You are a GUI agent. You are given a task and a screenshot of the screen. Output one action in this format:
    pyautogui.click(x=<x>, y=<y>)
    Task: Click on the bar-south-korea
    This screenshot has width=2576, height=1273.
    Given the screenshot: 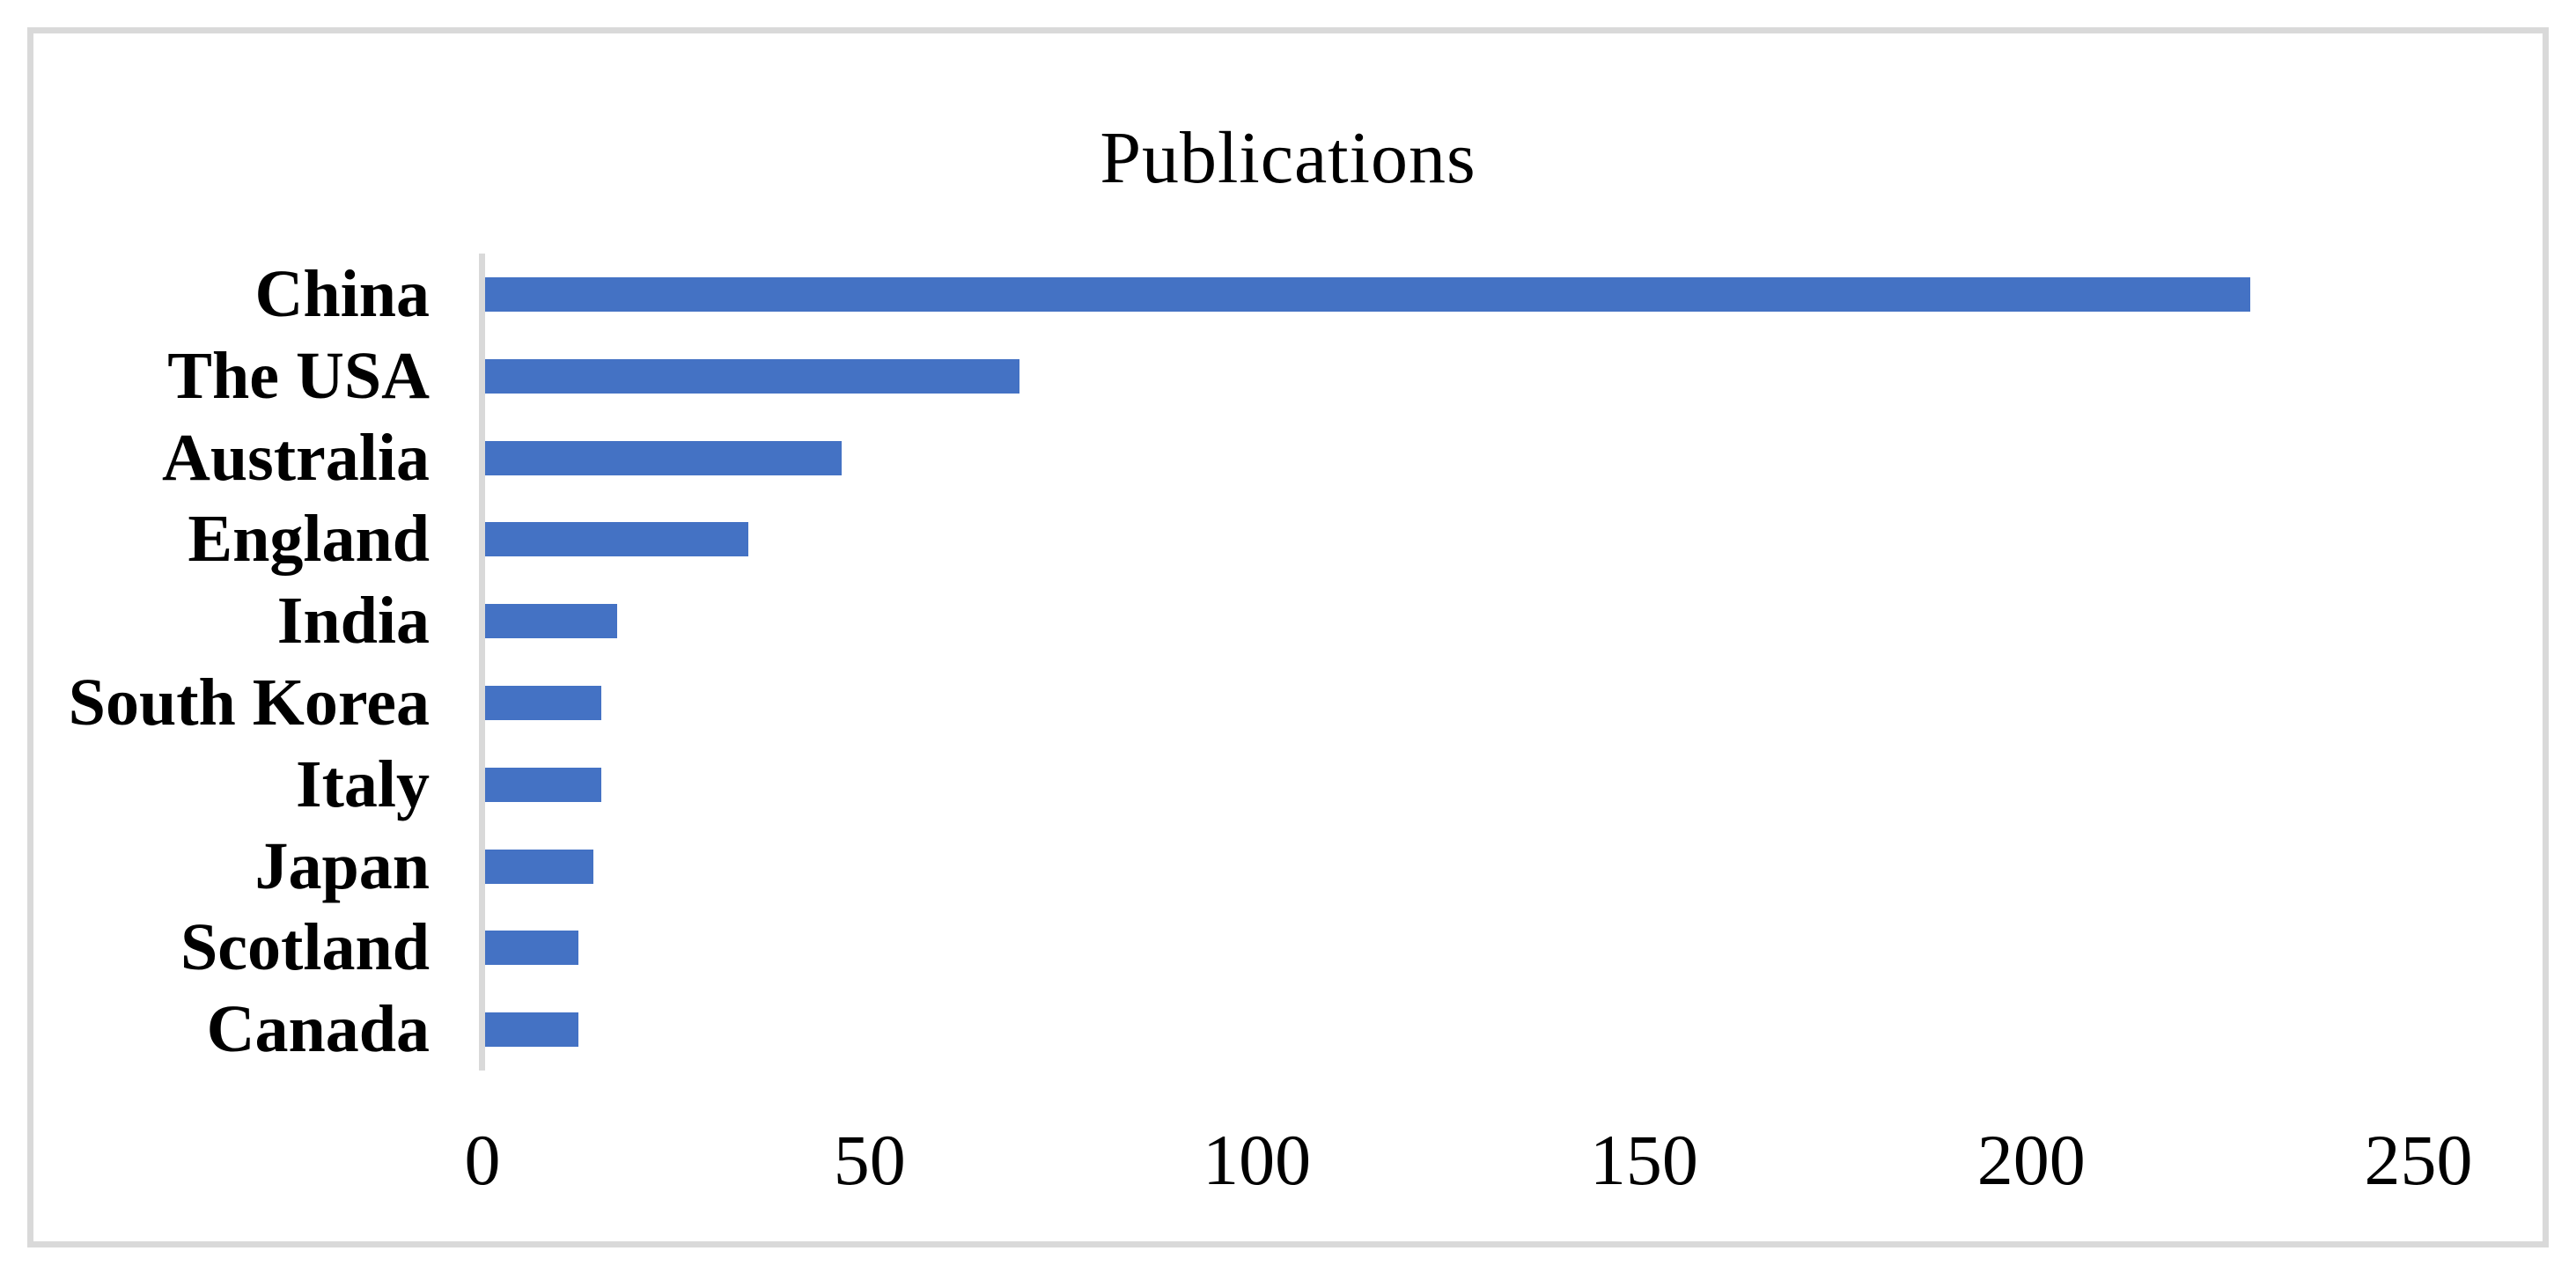 What is the action you would take?
    pyautogui.click(x=543, y=702)
    